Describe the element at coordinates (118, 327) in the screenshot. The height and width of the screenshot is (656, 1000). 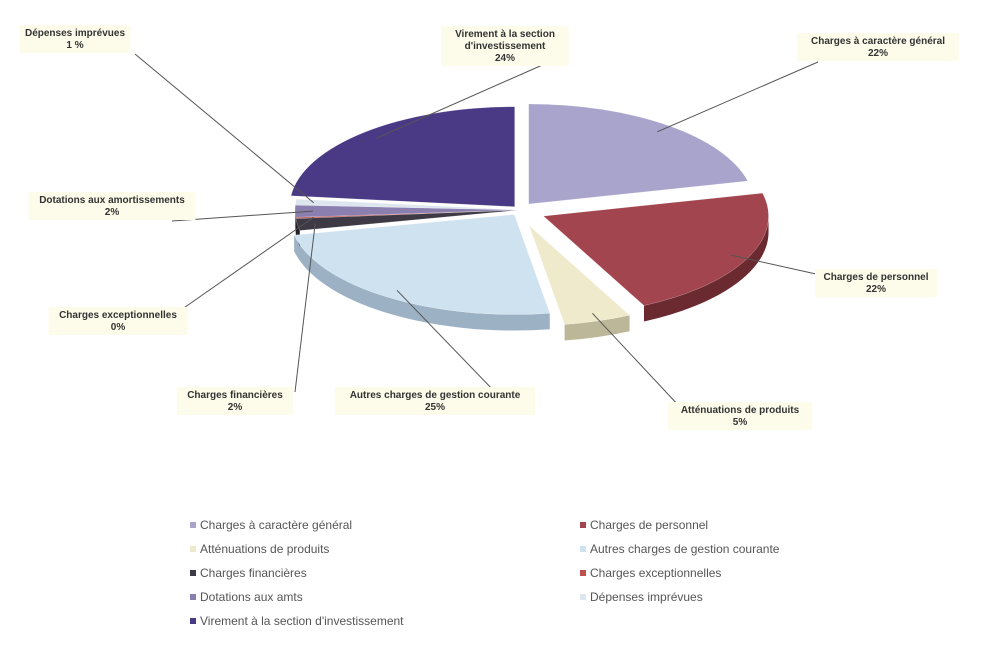
I see `data-label-text: 0%` at that location.